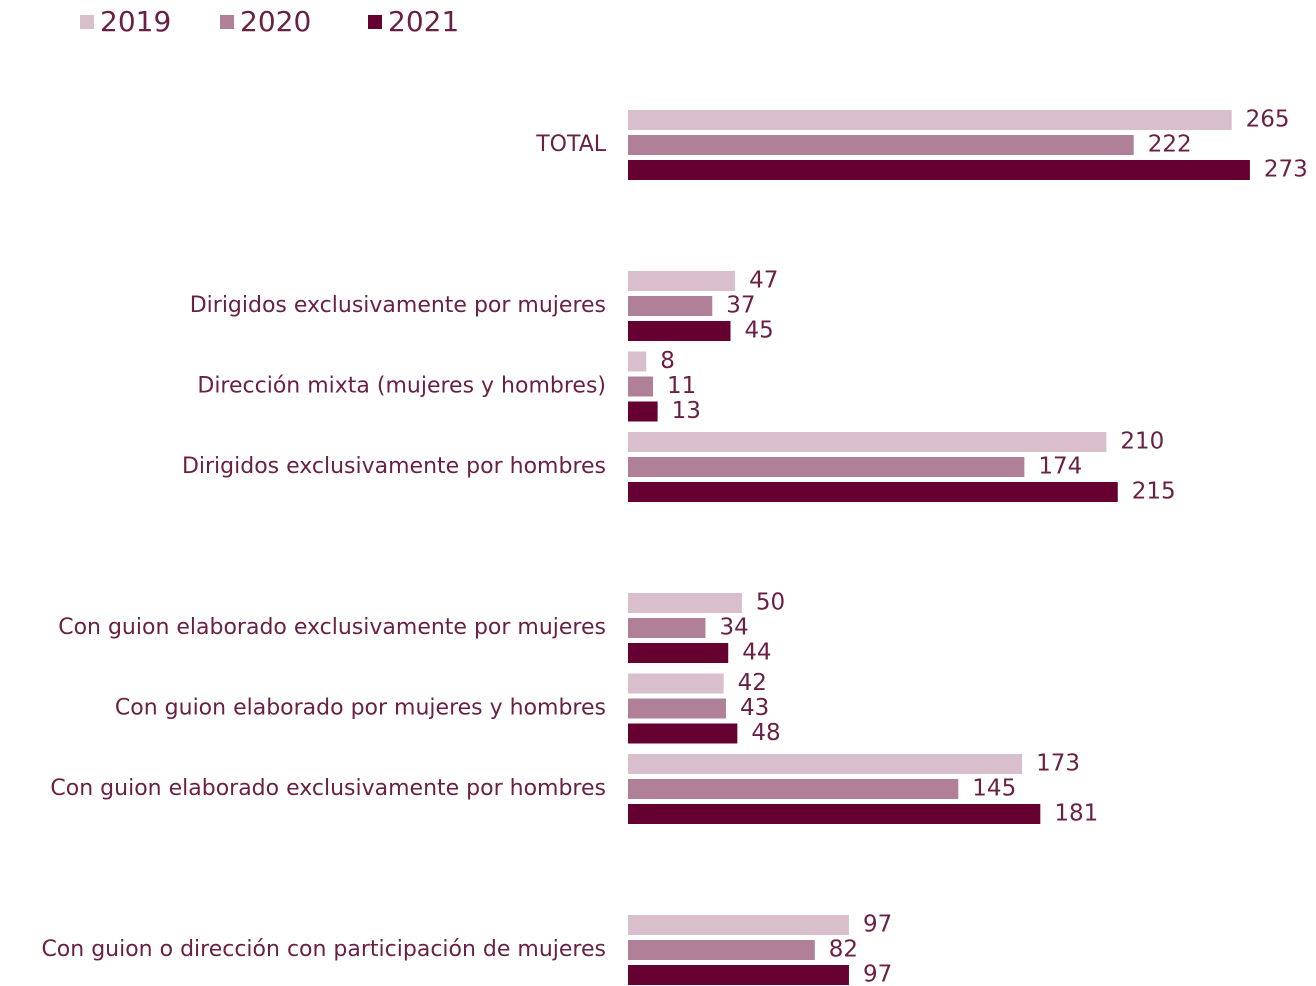  Describe the element at coordinates (770, 603) in the screenshot. I see `value-label: 50` at that location.